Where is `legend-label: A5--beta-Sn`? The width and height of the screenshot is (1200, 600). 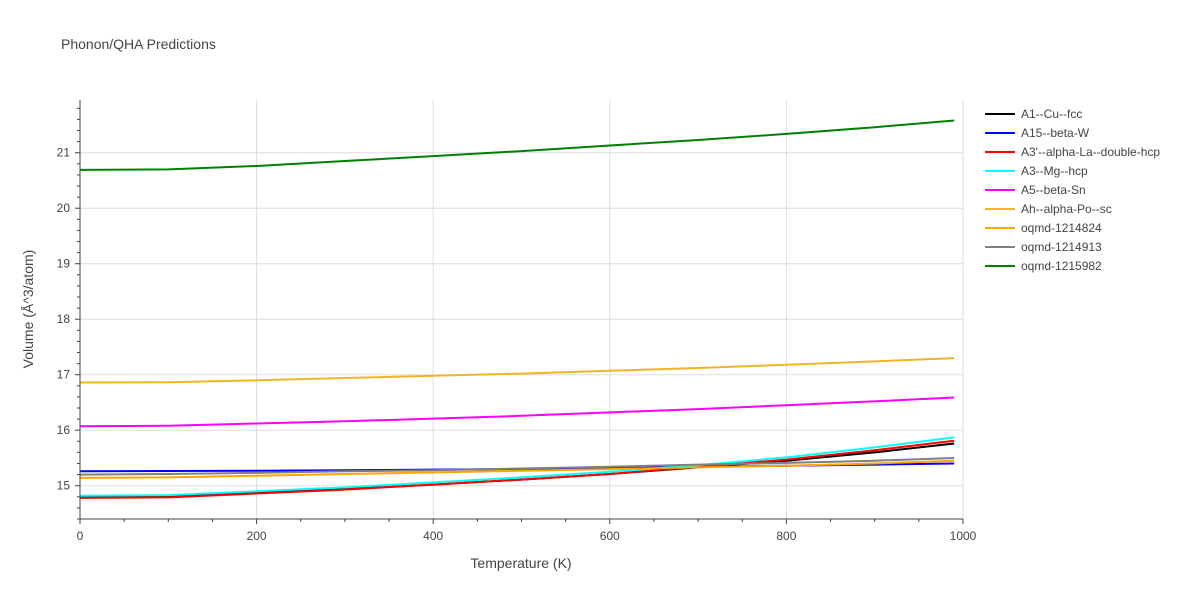
legend-label: A5--beta-Sn is located at coordinates (1053, 189).